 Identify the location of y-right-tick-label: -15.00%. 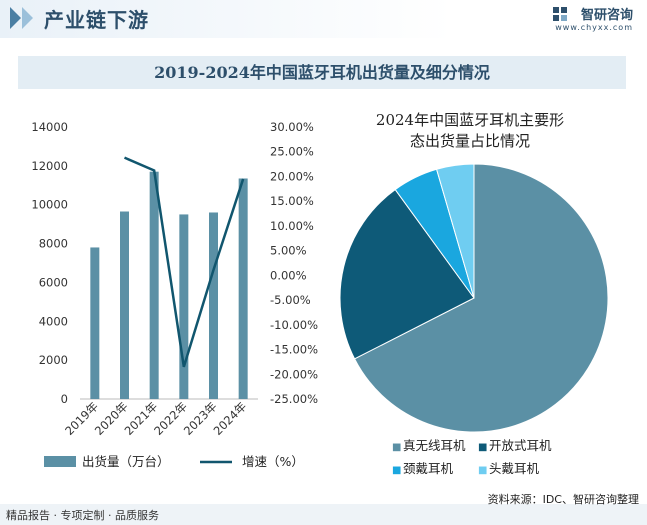
(294, 350).